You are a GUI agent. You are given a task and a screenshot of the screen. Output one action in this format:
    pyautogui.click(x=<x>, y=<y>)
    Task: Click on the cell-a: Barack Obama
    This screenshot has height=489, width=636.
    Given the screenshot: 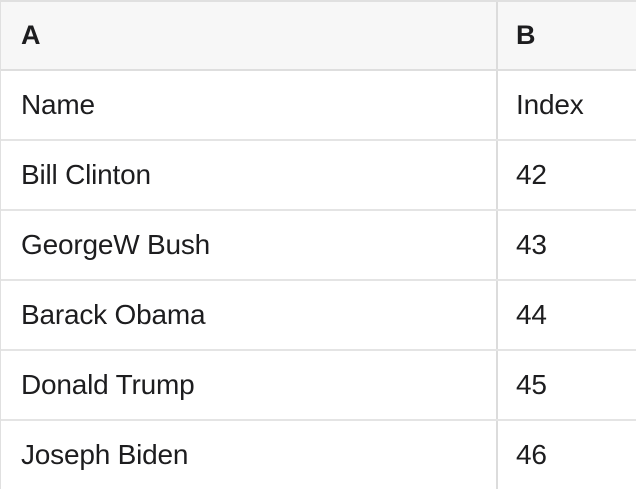 What is the action you would take?
    pyautogui.click(x=249, y=315)
    